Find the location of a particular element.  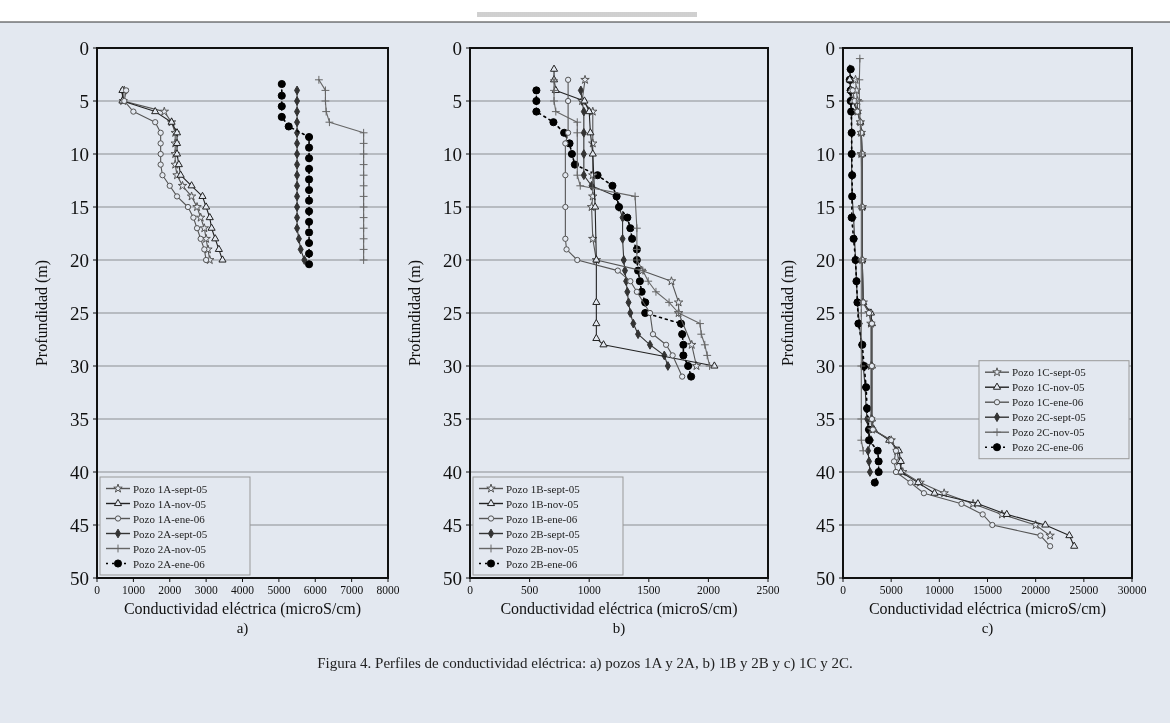

legend-label: Pozo 1A-nov-05 is located at coordinates (170, 503).